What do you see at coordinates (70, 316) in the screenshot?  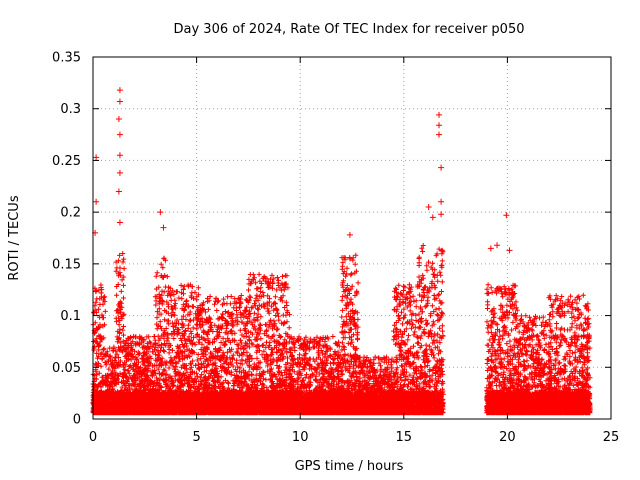 I see `y-tick-label: 0.1` at bounding box center [70, 316].